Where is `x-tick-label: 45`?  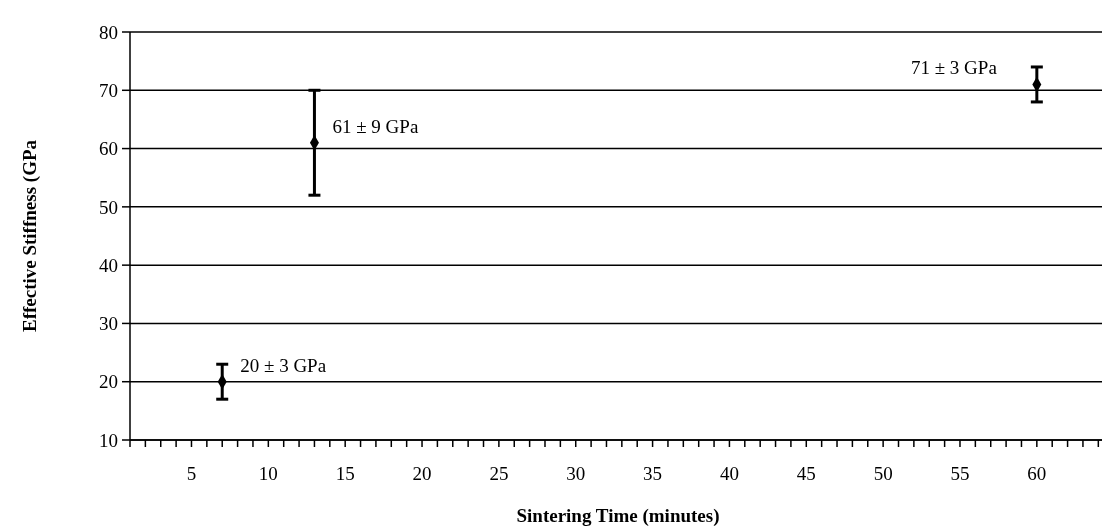
x-tick-label: 45 is located at coordinates (806, 473).